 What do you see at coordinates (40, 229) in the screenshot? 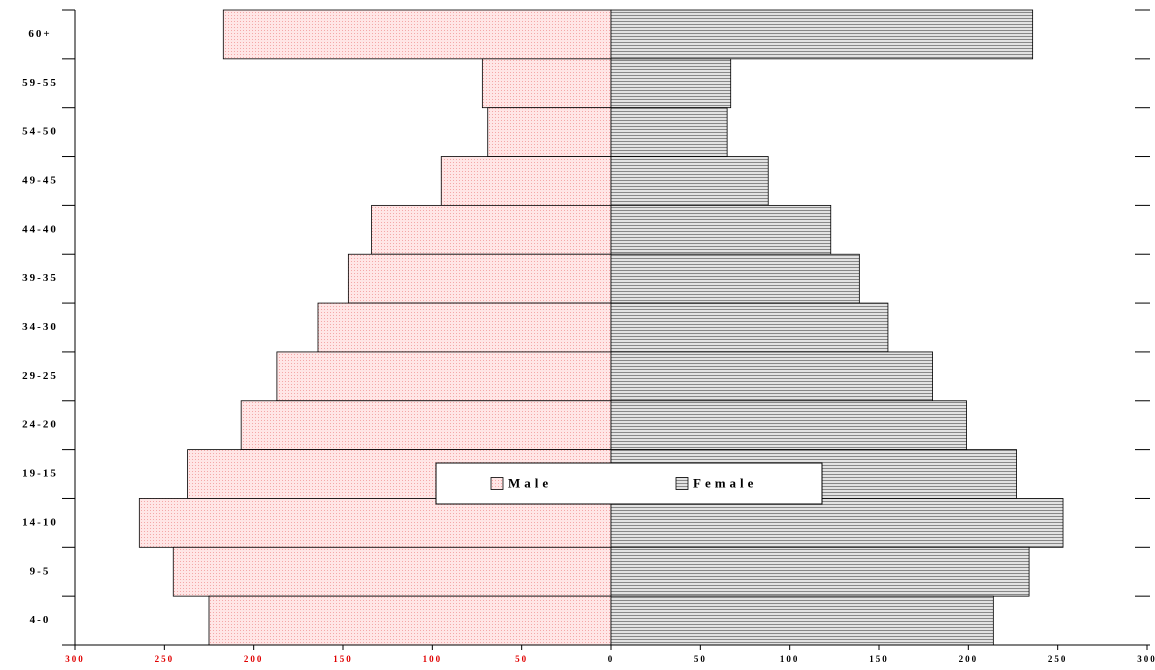
I see `y-tick-label: 44-40` at bounding box center [40, 229].